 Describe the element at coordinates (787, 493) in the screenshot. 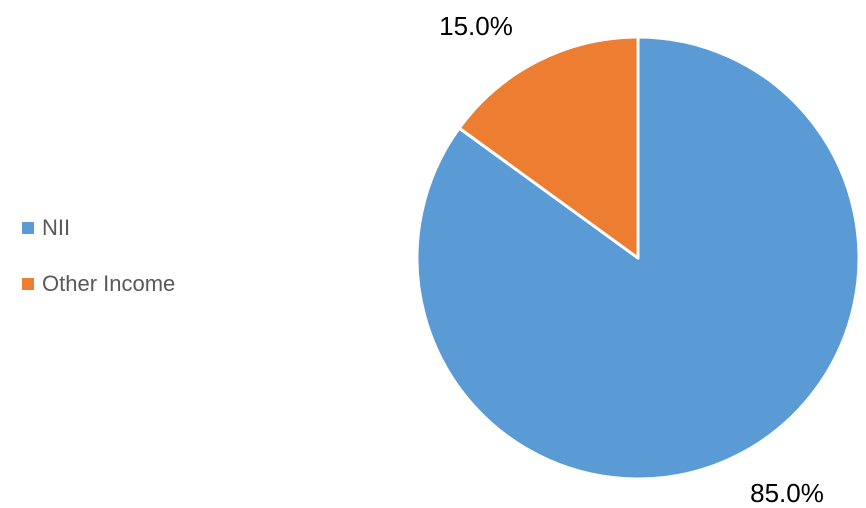

I see `data-label-nii: 85.0%` at that location.